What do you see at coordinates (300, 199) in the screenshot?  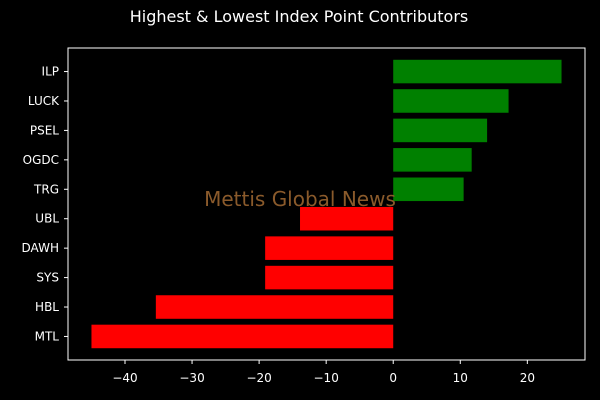 I see `watermark: Mettis Global News` at bounding box center [300, 199].